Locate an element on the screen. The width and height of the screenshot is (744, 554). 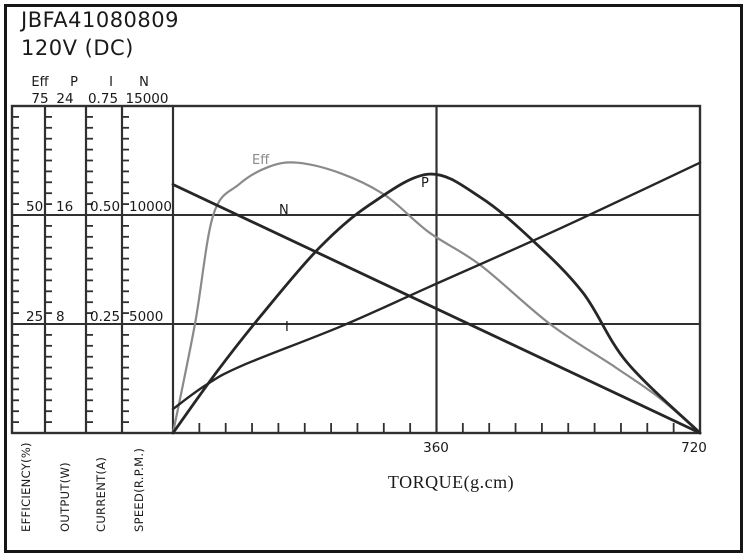
axis-symbol-eff: Eff is located at coordinates (40, 82).